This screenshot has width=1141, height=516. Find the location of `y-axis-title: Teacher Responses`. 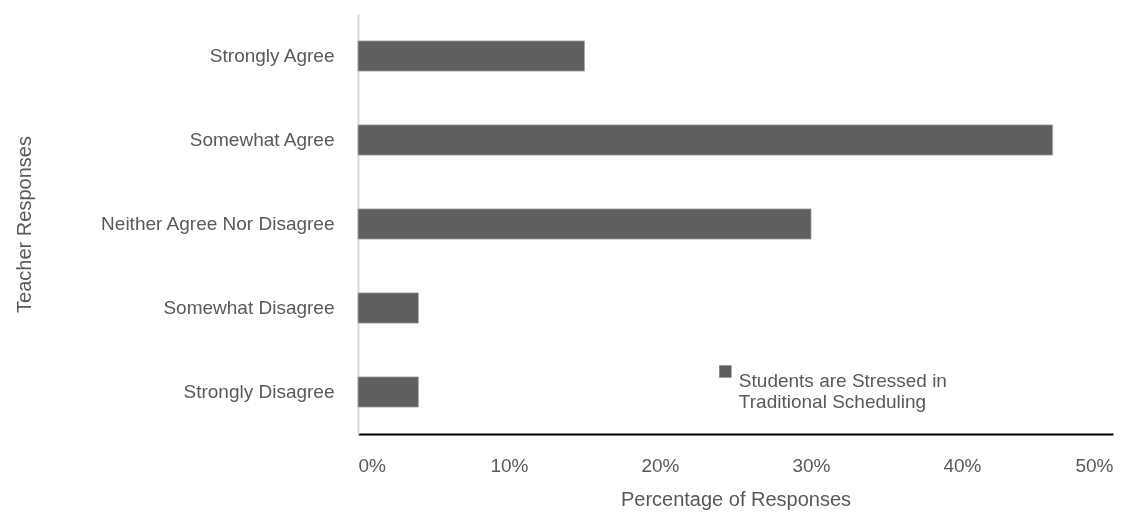

y-axis-title: Teacher Responses is located at coordinates (23, 224).